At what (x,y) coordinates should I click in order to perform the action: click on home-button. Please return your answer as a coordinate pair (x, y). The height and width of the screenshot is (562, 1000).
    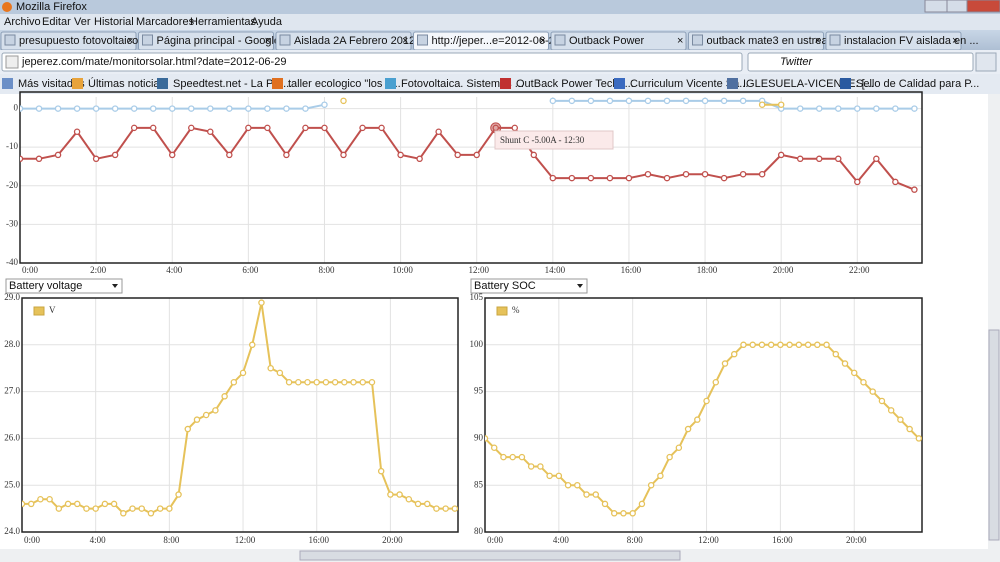
    Looking at the image, I should click on (986, 62).